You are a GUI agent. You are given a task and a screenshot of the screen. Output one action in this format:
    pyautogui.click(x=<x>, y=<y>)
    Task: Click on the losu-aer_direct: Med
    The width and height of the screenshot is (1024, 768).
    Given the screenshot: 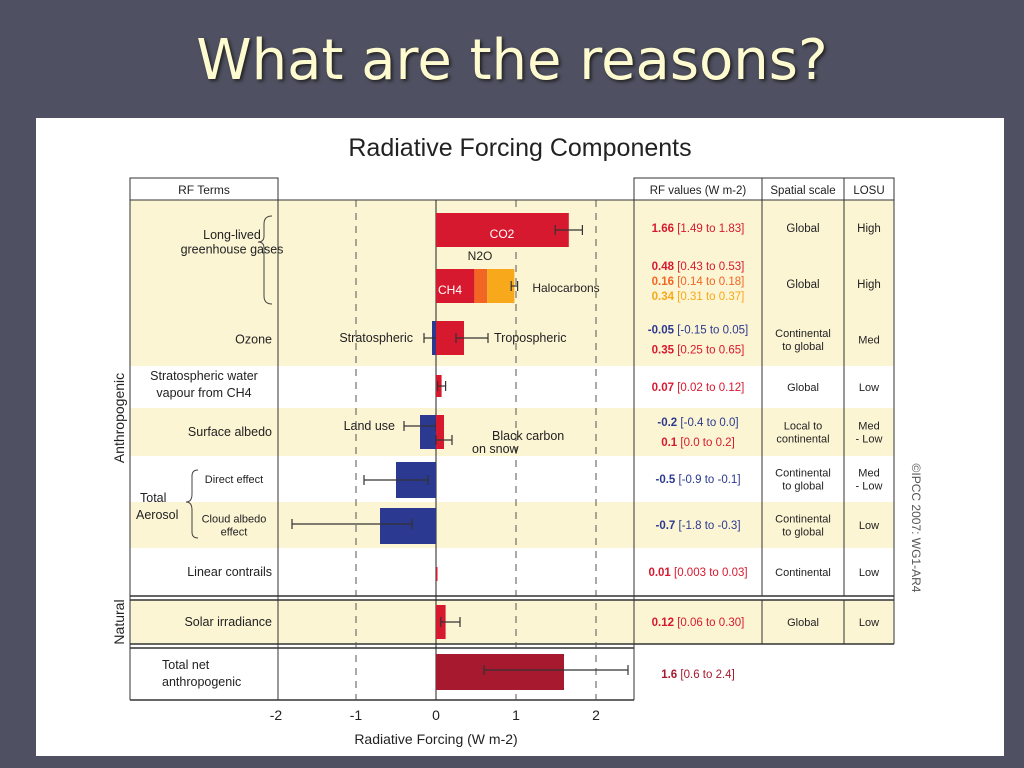 What is the action you would take?
    pyautogui.click(x=868, y=473)
    